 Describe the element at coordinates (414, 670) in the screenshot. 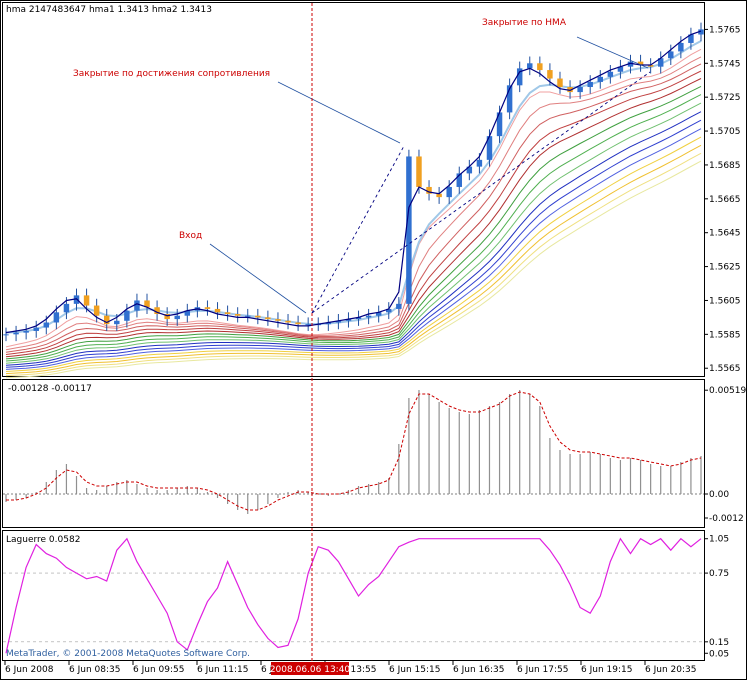

I see `time-tick-label: 6 Jun 15:15` at that location.